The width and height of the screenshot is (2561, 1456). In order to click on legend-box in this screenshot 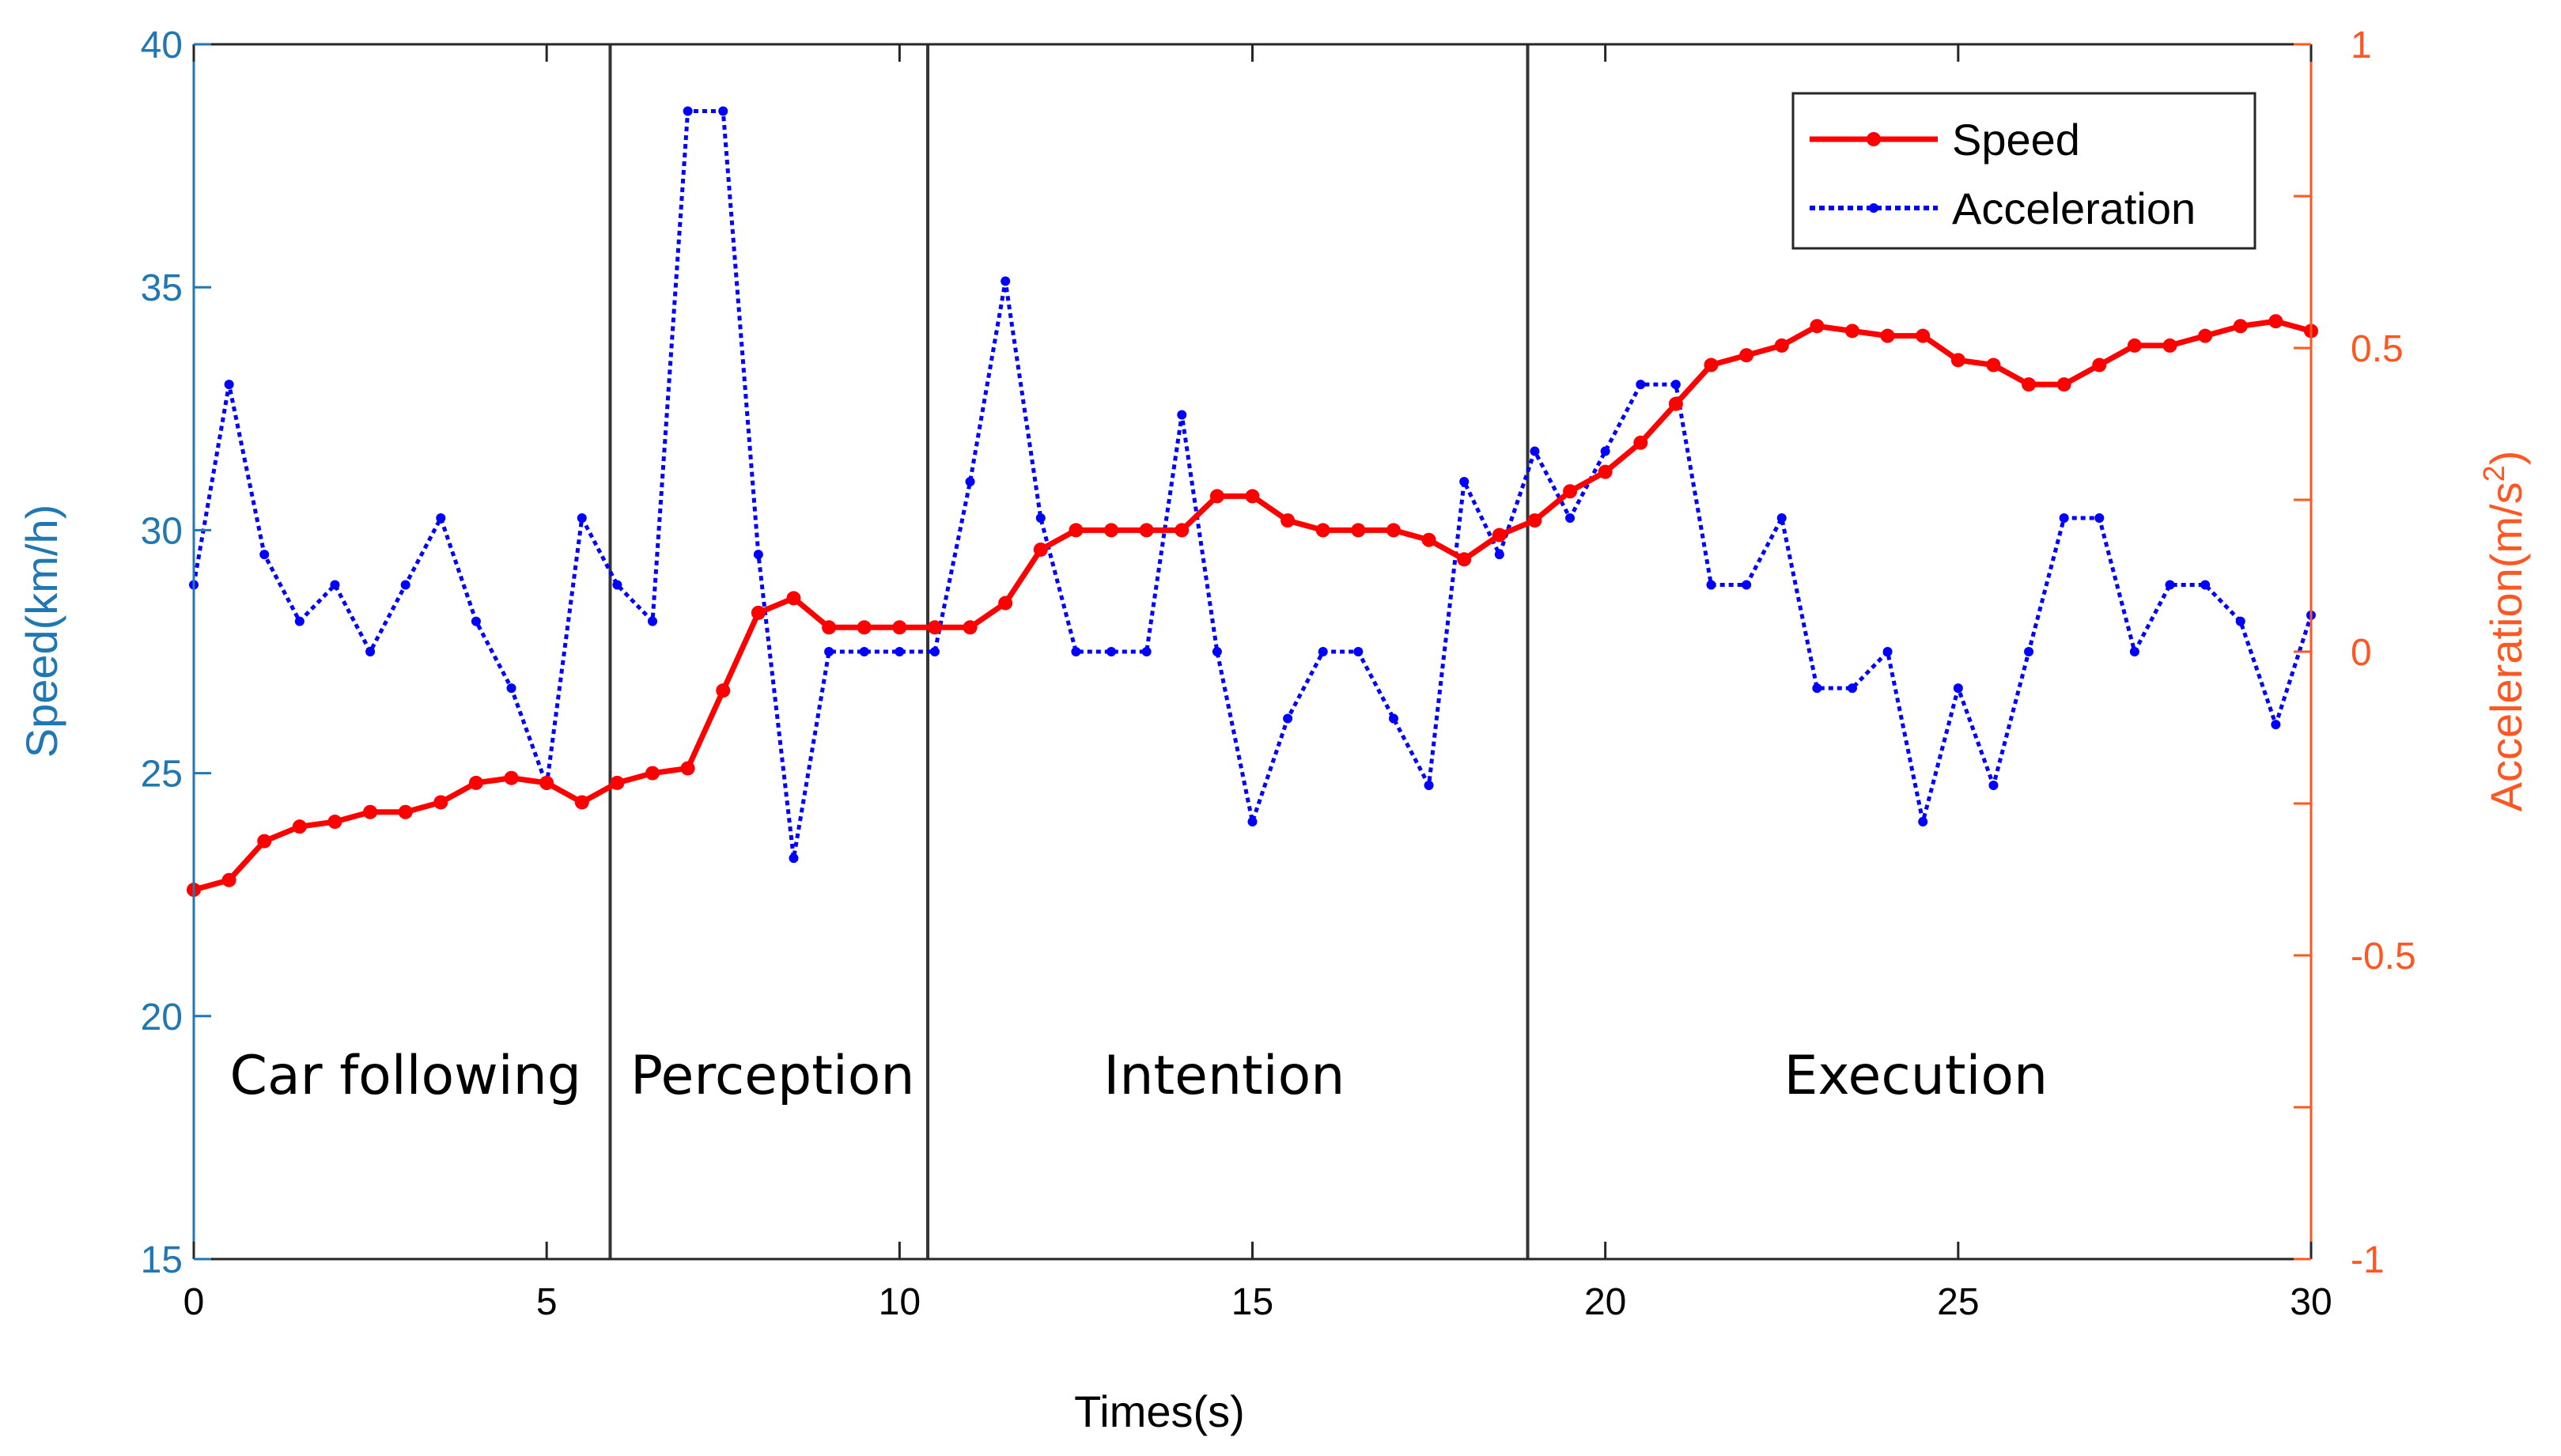, I will do `click(2023, 171)`.